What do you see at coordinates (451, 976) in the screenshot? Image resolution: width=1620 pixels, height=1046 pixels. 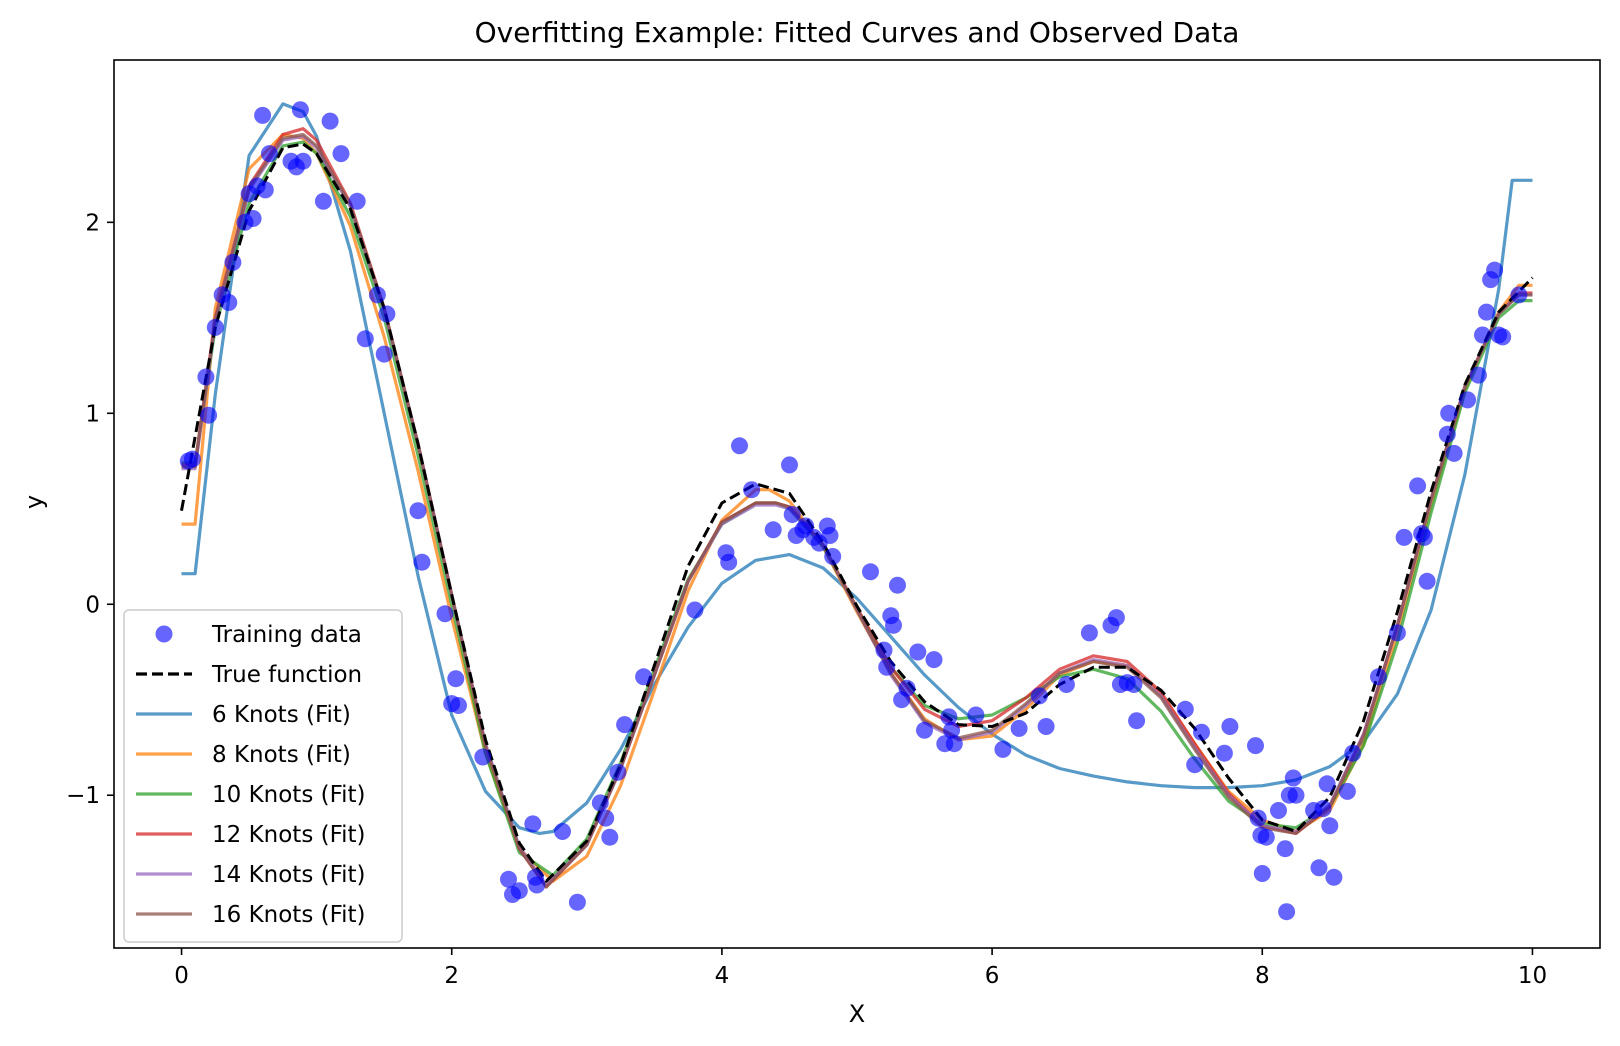 I see `x-tick-label: 2` at bounding box center [451, 976].